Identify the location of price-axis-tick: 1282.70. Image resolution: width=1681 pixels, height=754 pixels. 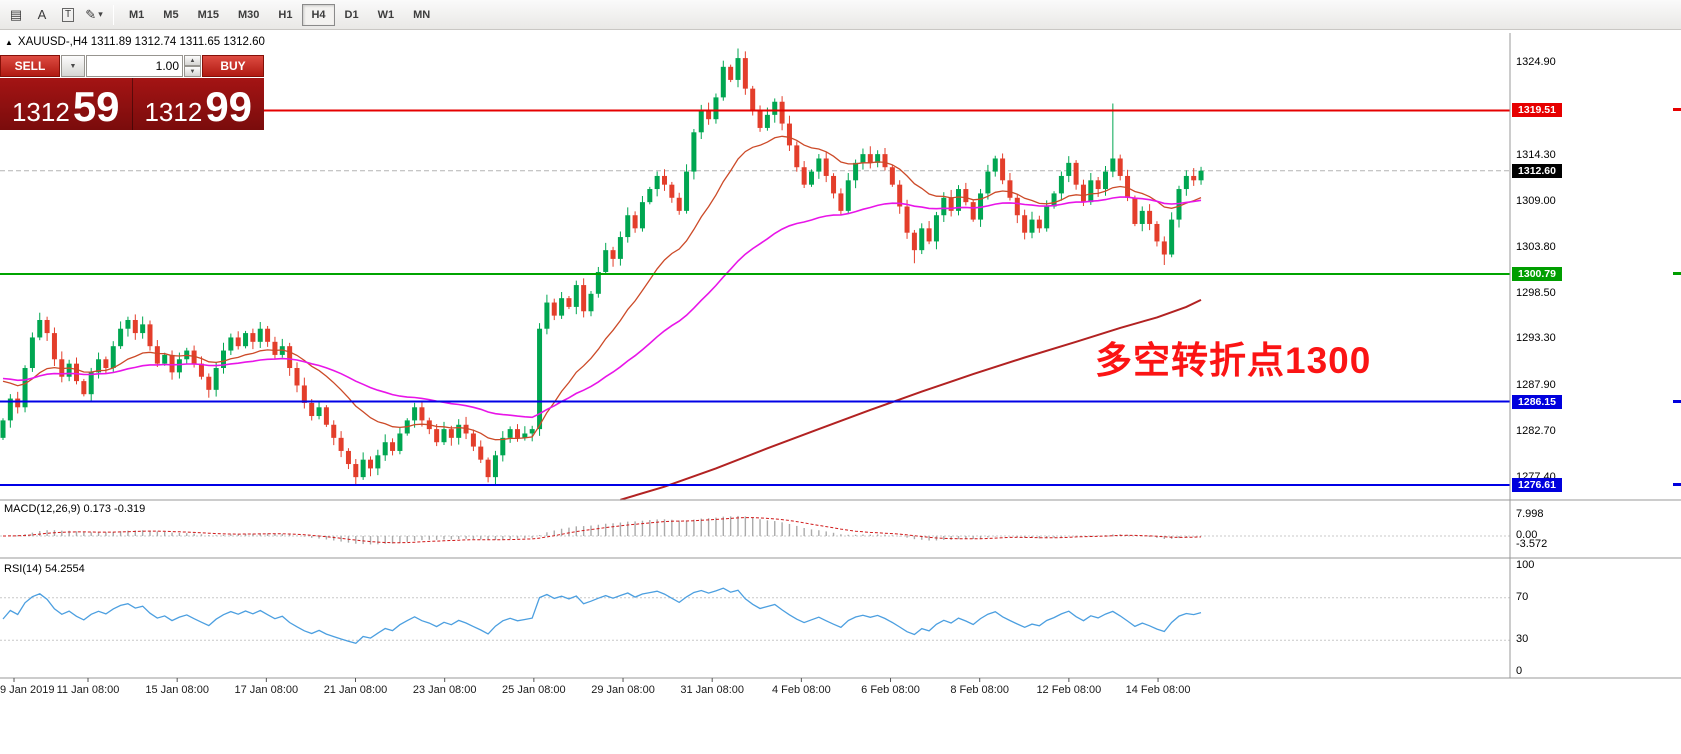
(1536, 430).